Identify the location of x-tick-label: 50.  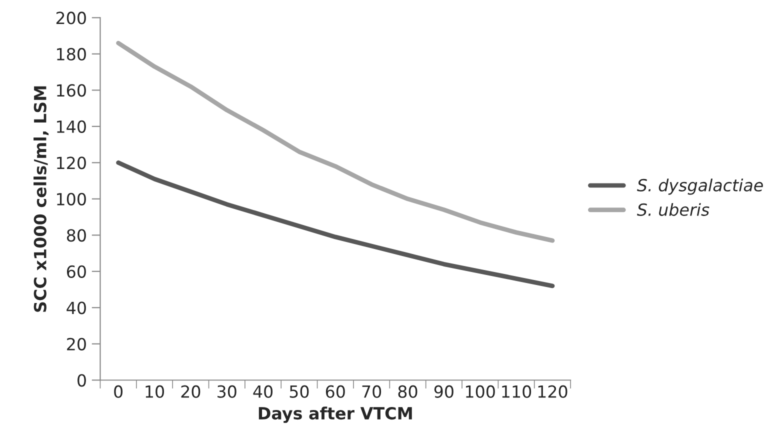
(299, 391).